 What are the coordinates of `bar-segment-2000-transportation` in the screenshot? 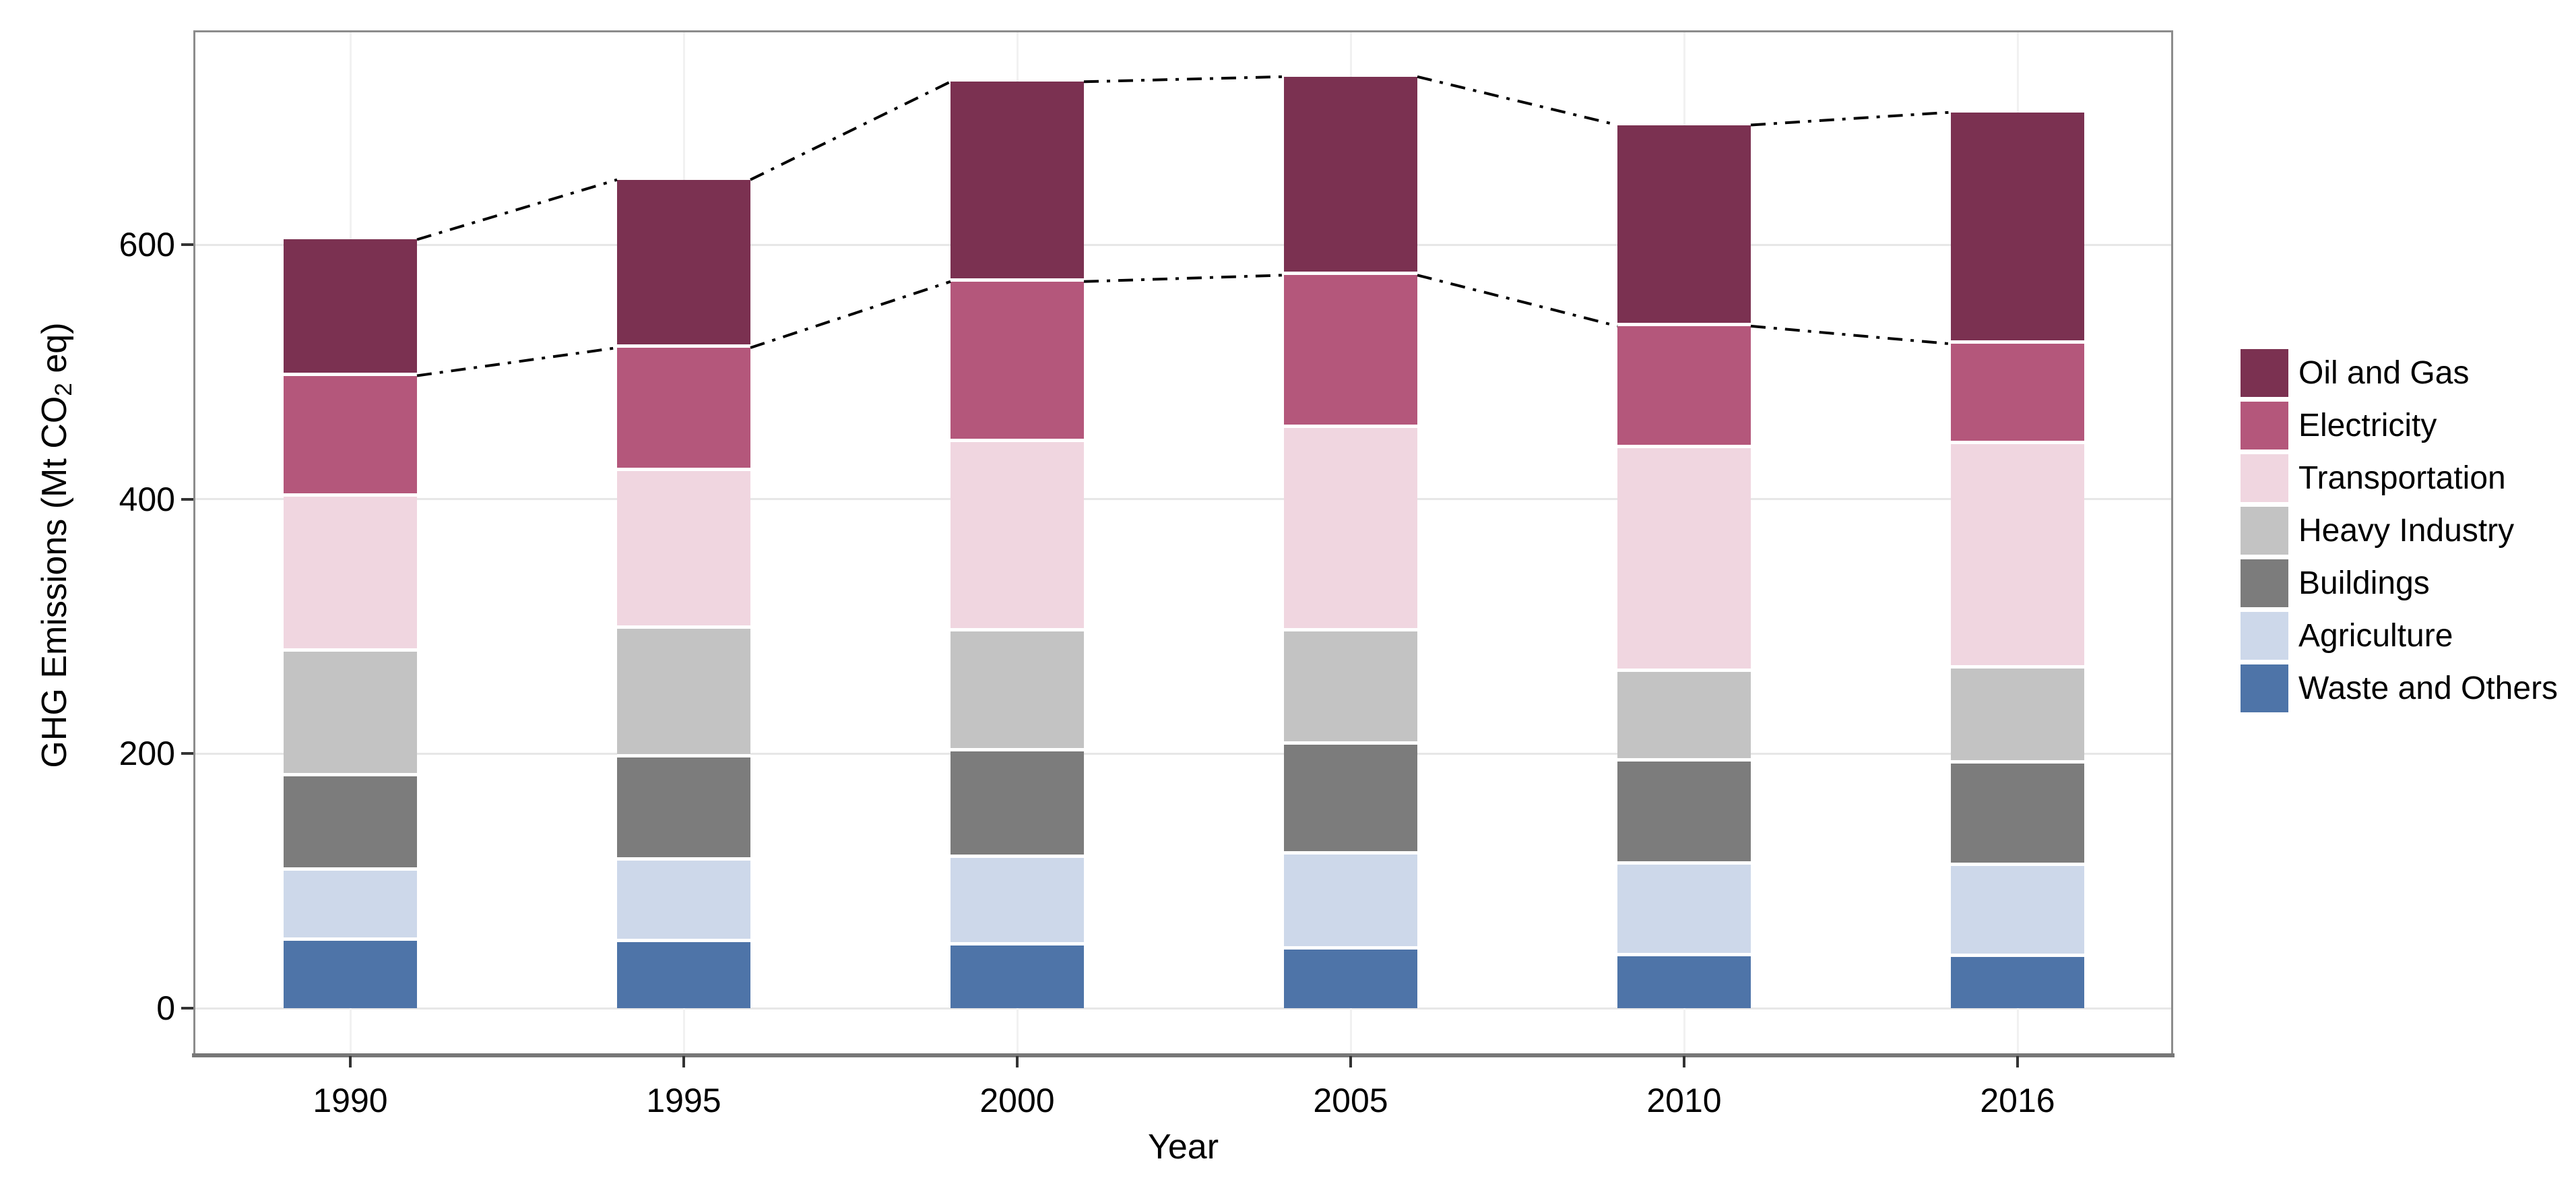 It's located at (1018, 536).